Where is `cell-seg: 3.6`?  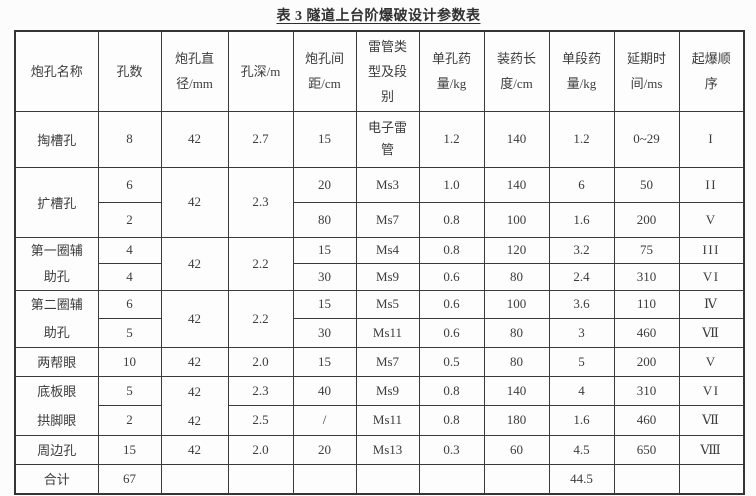 cell-seg: 3.6 is located at coordinates (581, 304).